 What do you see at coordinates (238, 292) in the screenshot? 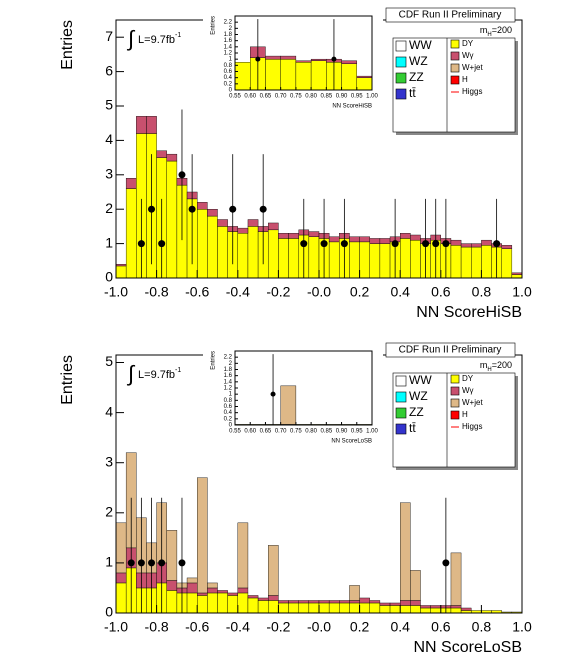
I see `x-tick-label: -0.4` at bounding box center [238, 292].